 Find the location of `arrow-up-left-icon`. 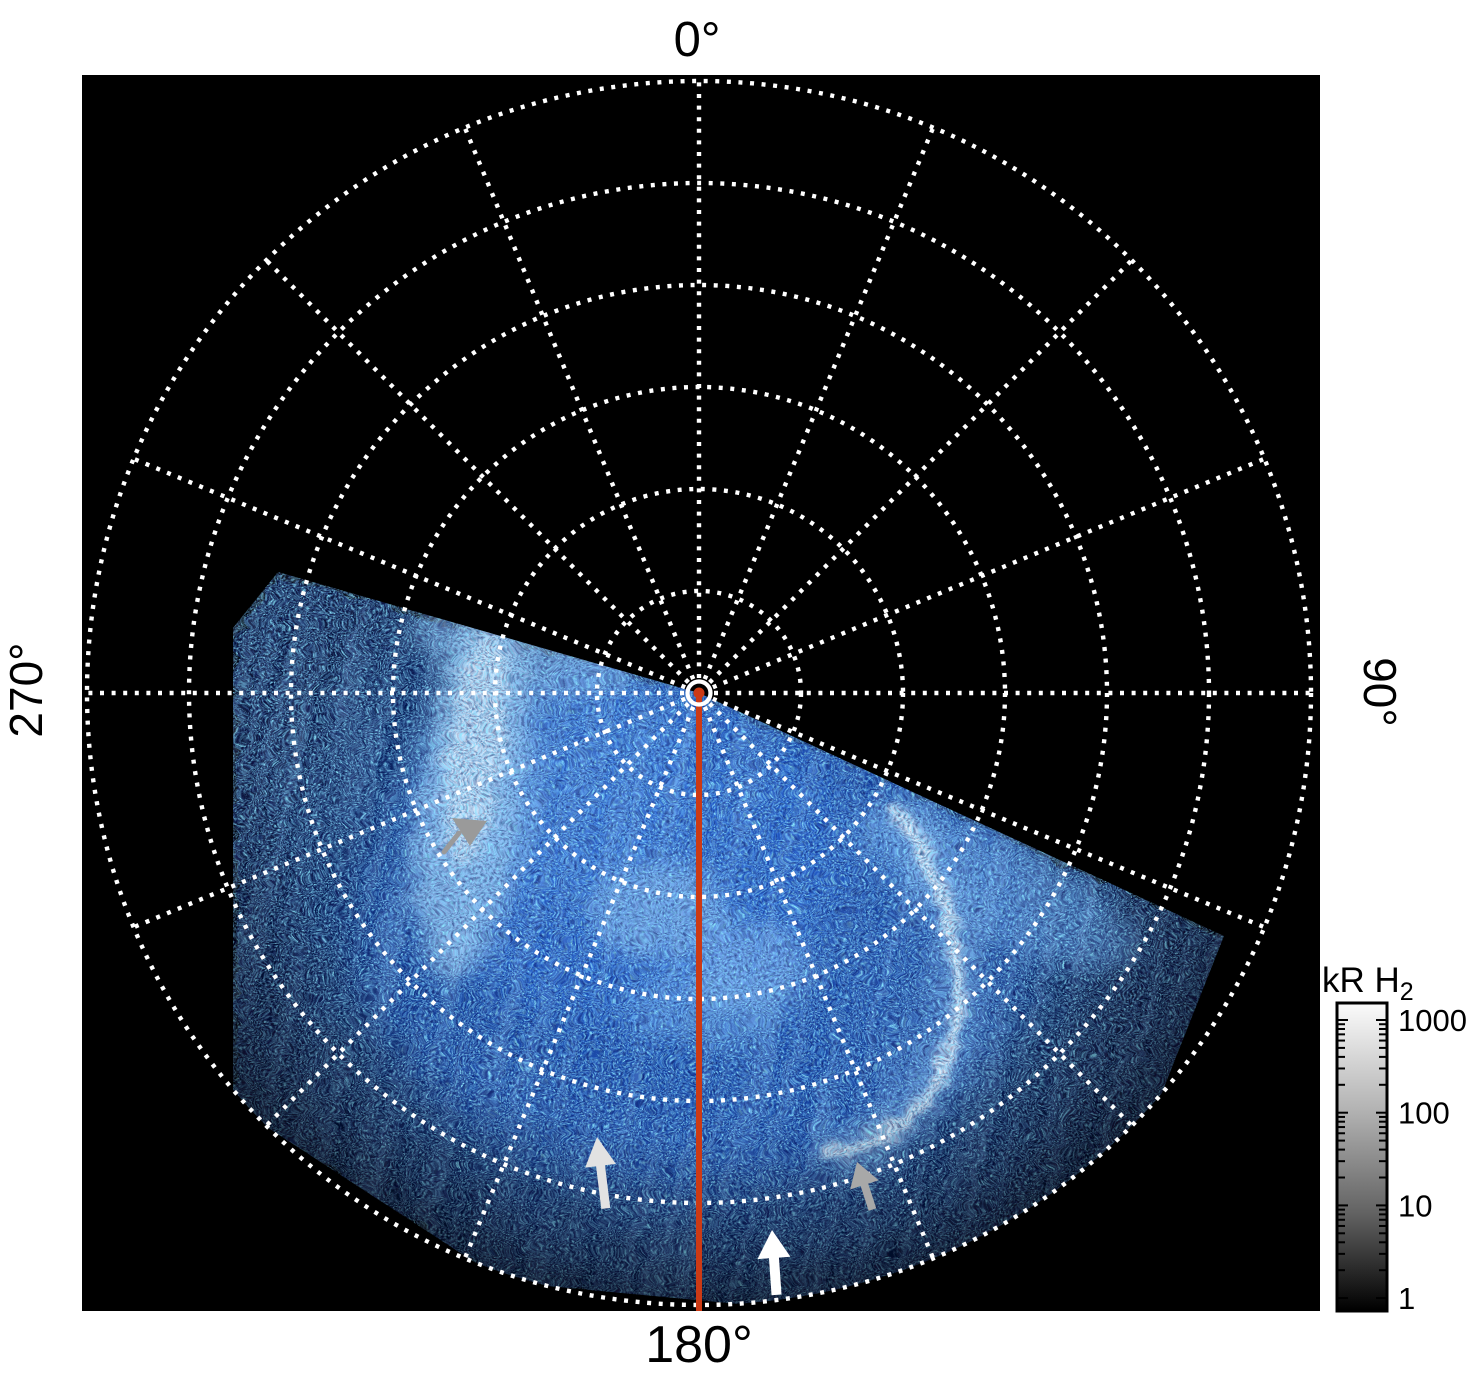

arrow-up-left-icon is located at coordinates (864, 1186).